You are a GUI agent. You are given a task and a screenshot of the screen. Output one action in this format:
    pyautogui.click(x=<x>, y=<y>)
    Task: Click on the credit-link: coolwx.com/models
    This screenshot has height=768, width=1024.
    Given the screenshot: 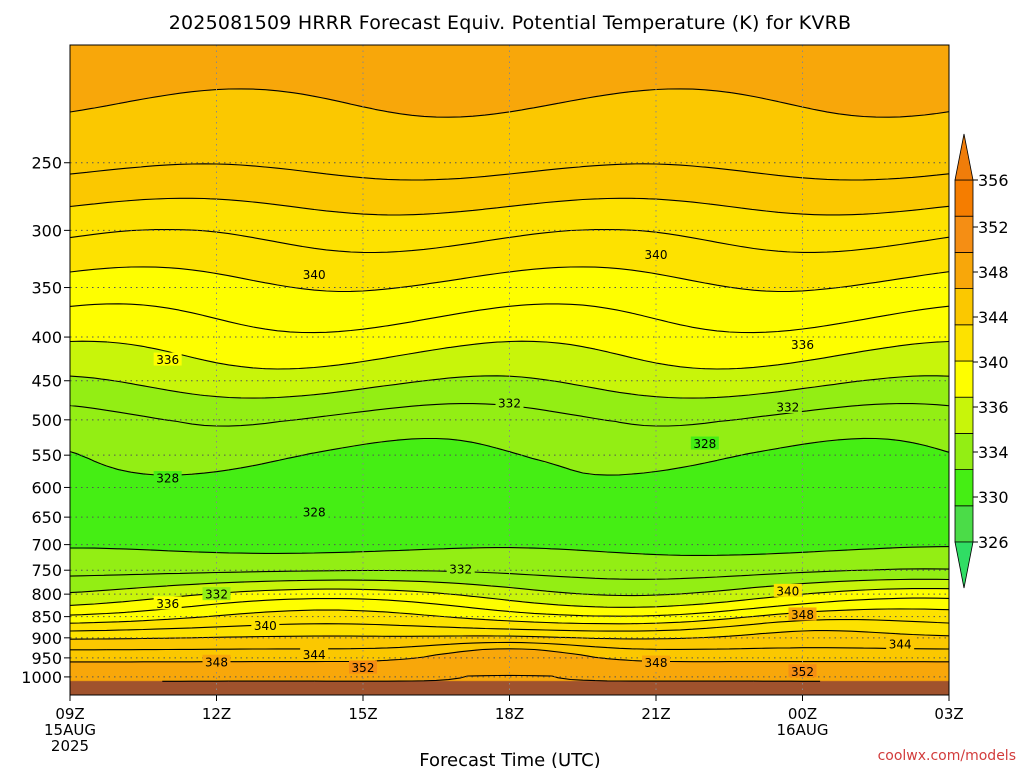 What is the action you would take?
    pyautogui.click(x=947, y=756)
    